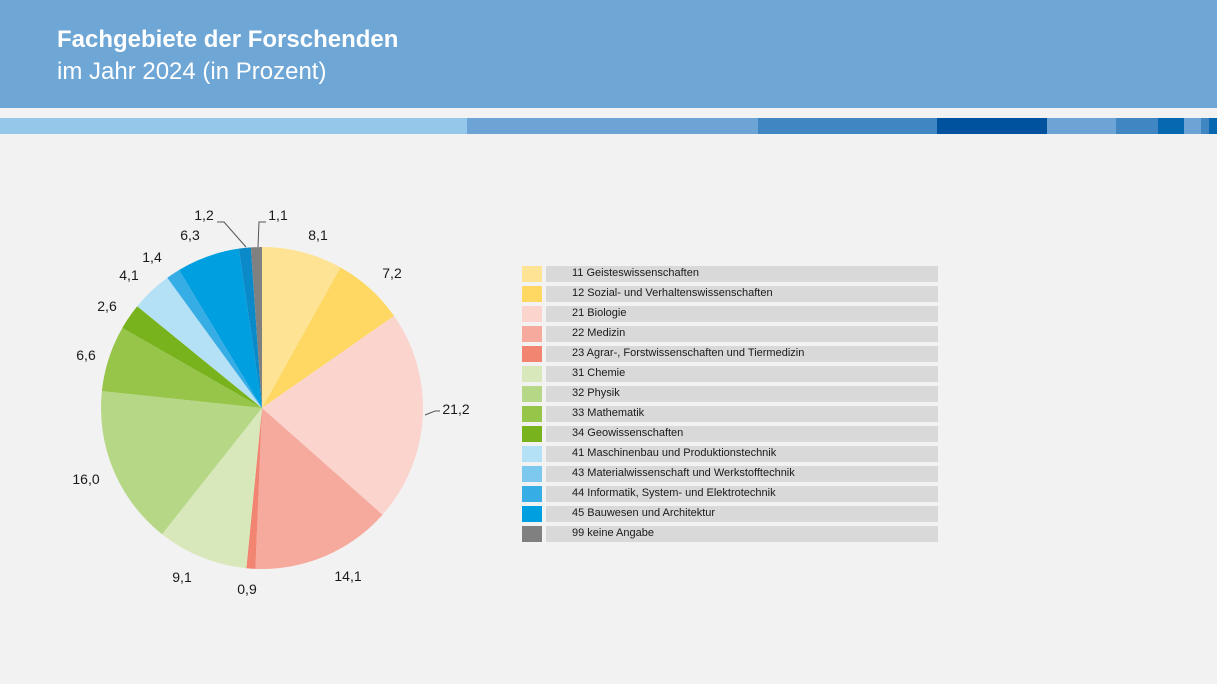 The height and width of the screenshot is (684, 1217). What do you see at coordinates (599, 333) in the screenshot?
I see `legend-label: 22 Medizin` at bounding box center [599, 333].